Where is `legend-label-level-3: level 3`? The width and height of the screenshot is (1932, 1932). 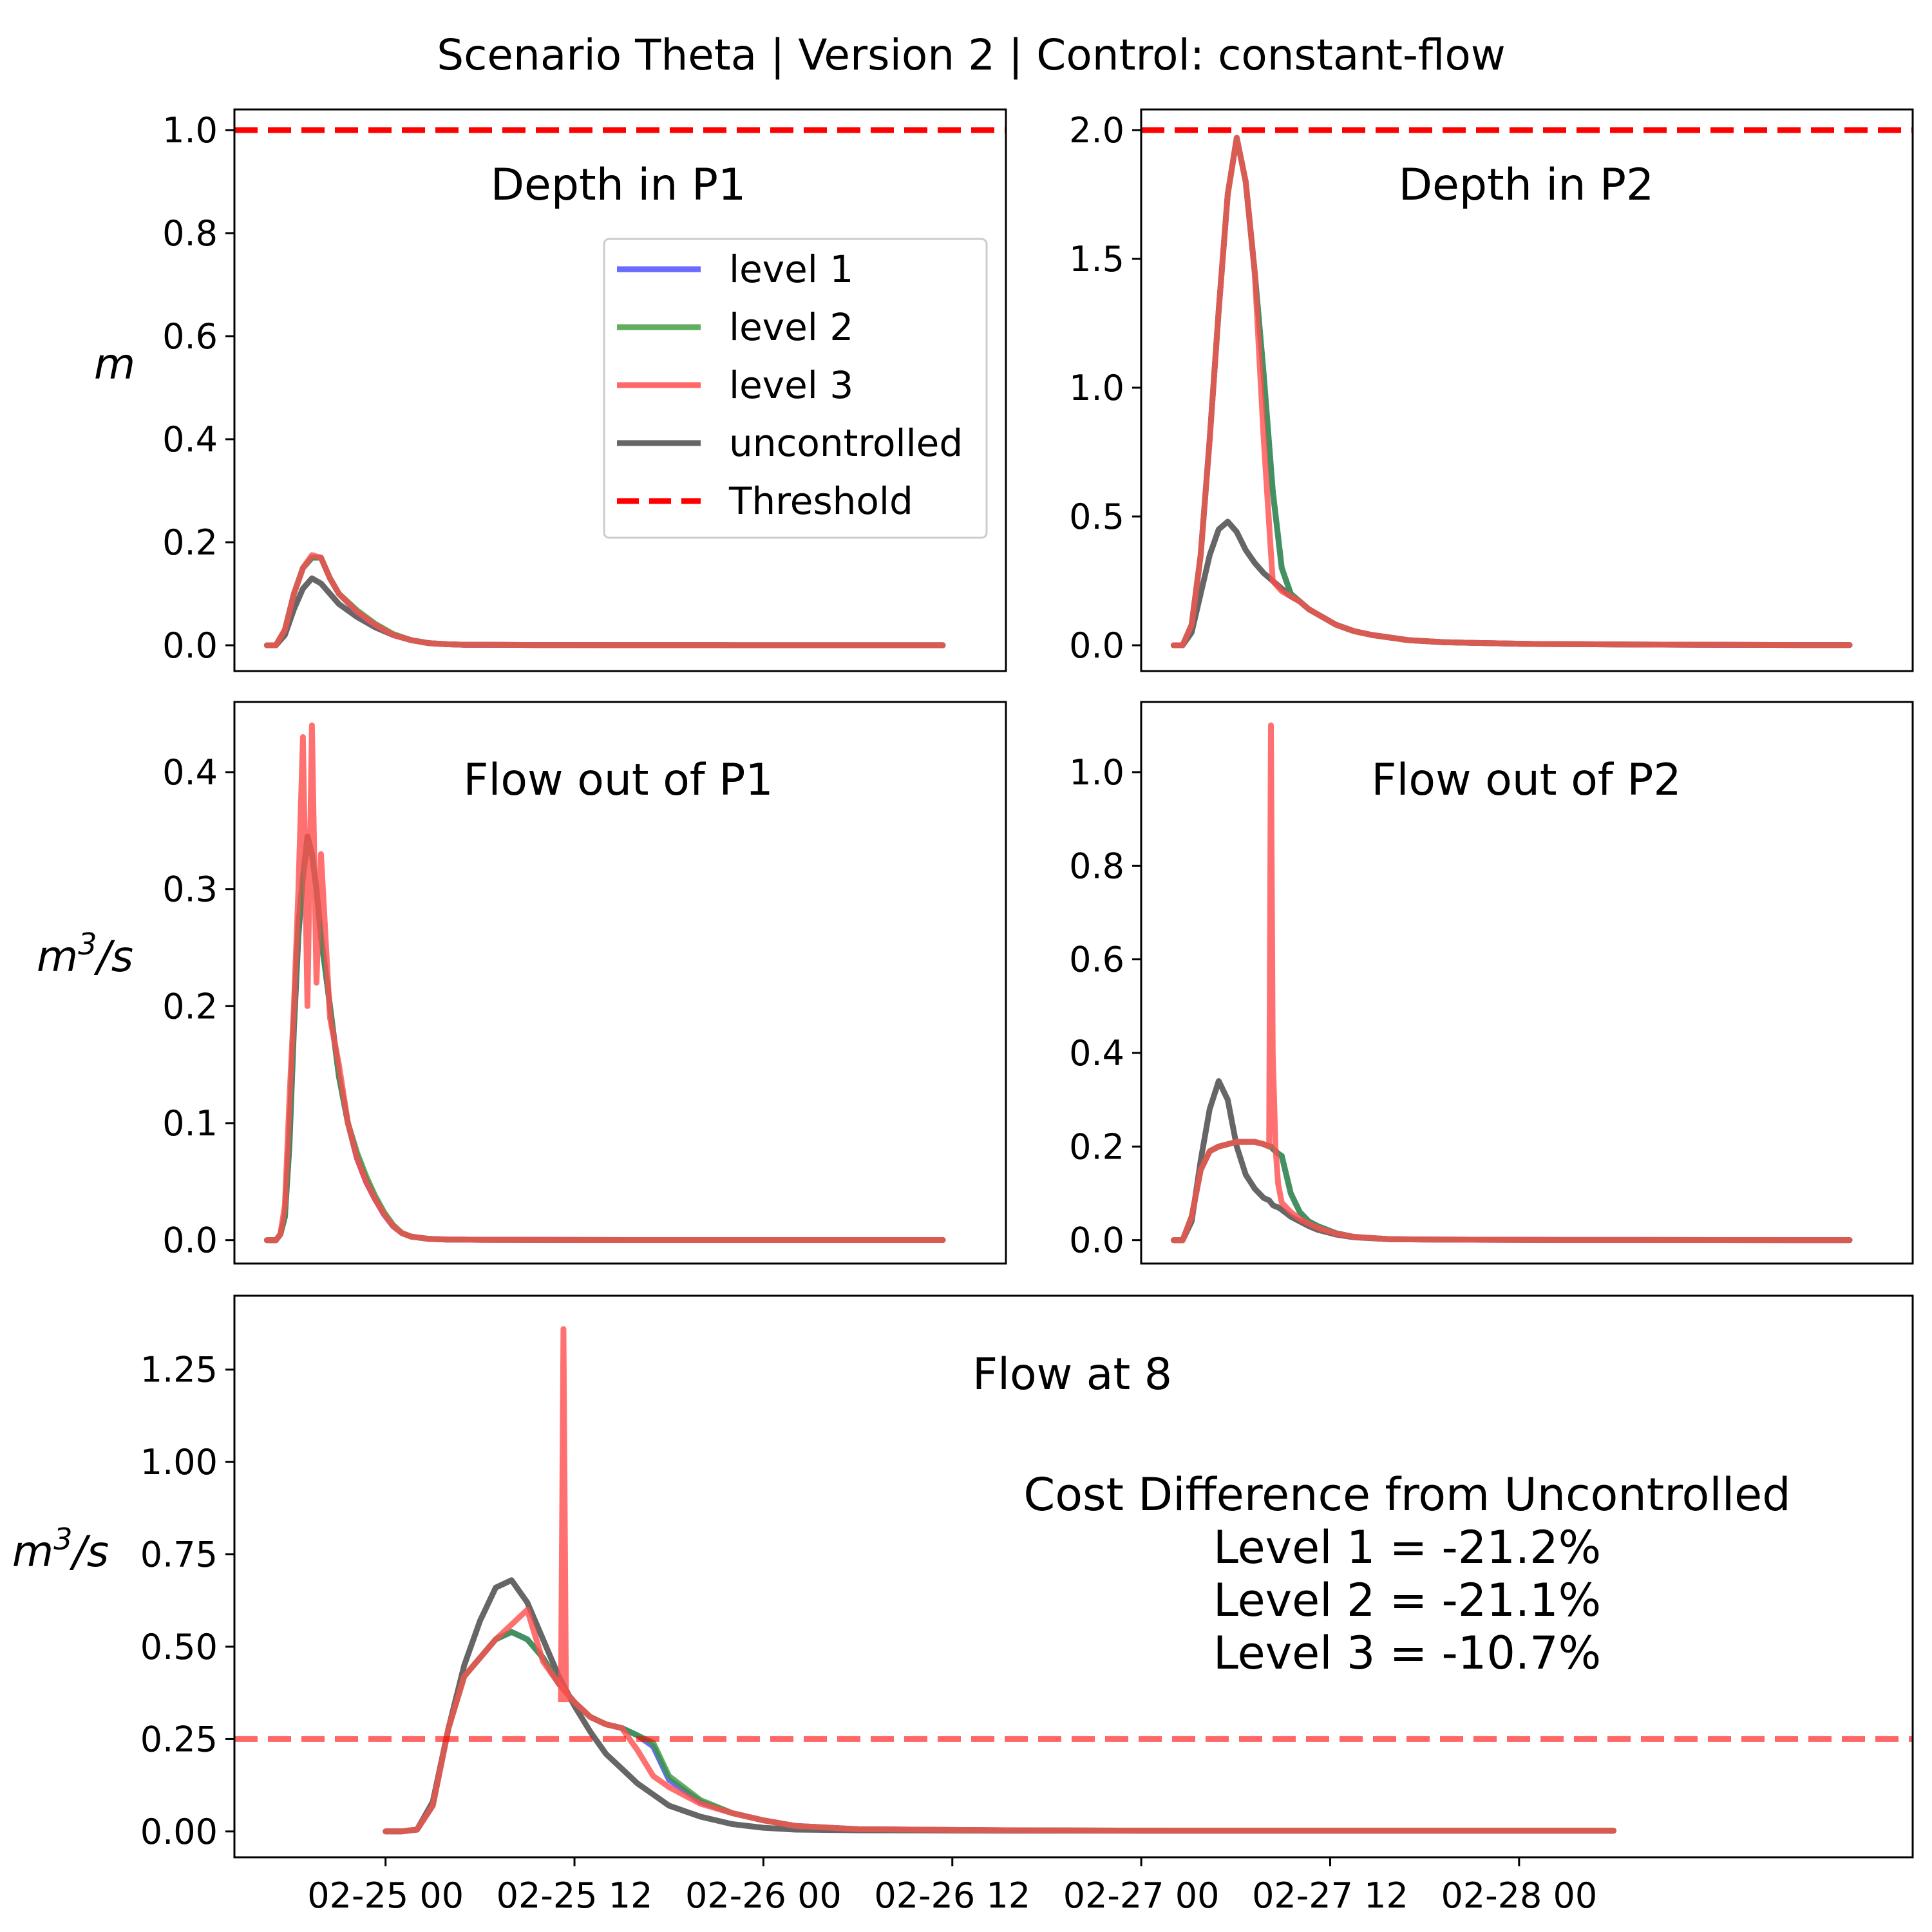 legend-label-level-3: level 3 is located at coordinates (791, 385).